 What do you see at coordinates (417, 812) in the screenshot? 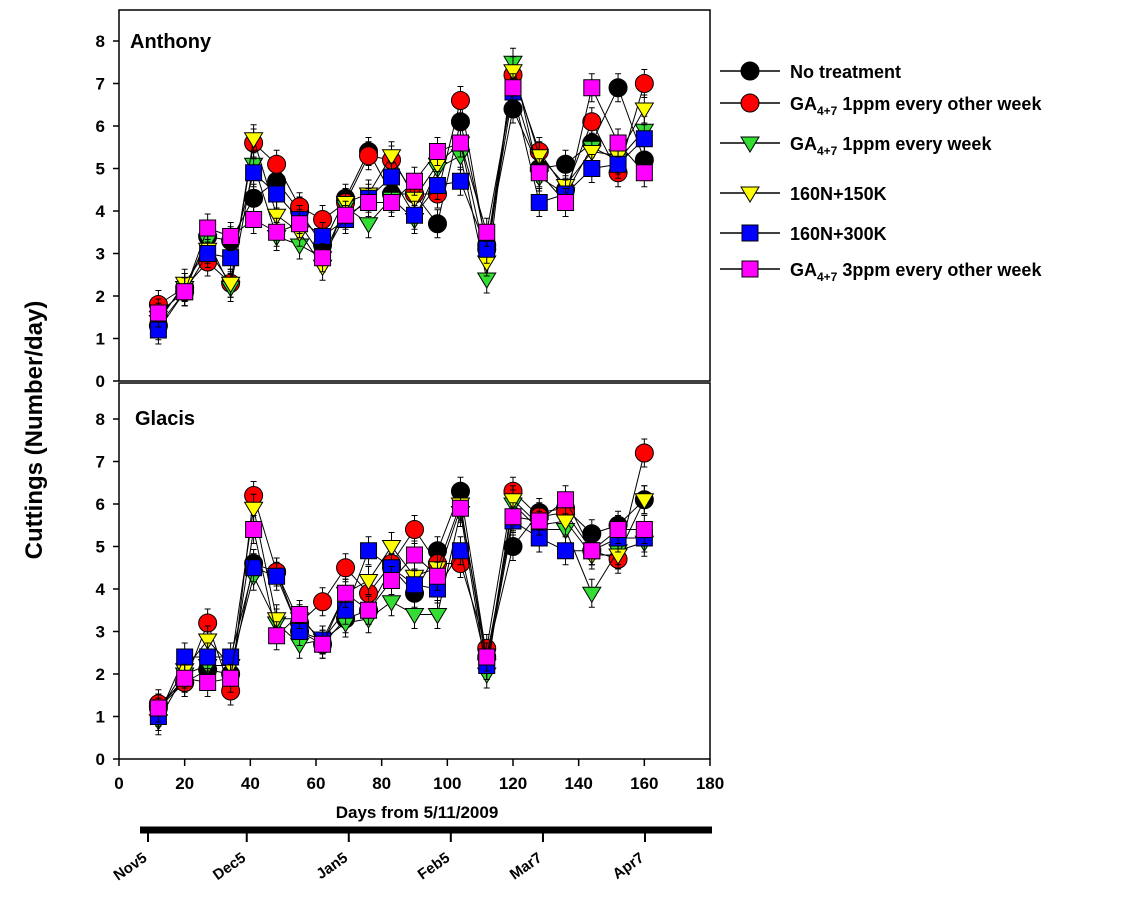
I see `x-axis-label: Days from 5/11/2009` at bounding box center [417, 812].